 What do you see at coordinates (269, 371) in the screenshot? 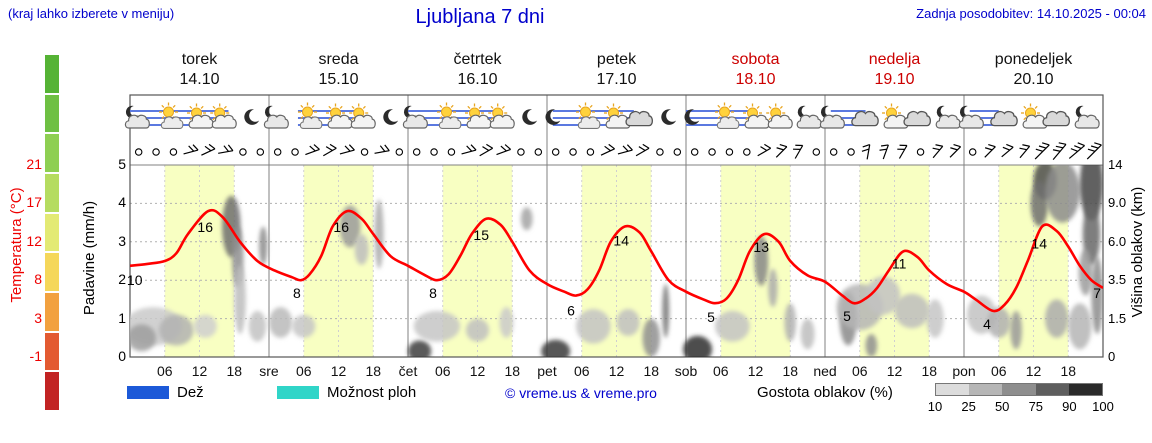
I see `x-label: sre` at bounding box center [269, 371].